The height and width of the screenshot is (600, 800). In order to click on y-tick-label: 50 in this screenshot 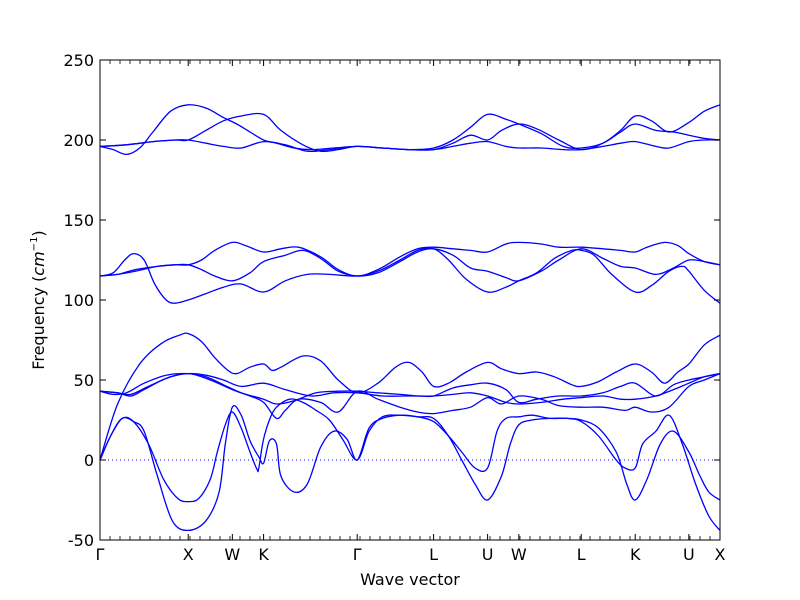, I will do `click(84, 380)`.